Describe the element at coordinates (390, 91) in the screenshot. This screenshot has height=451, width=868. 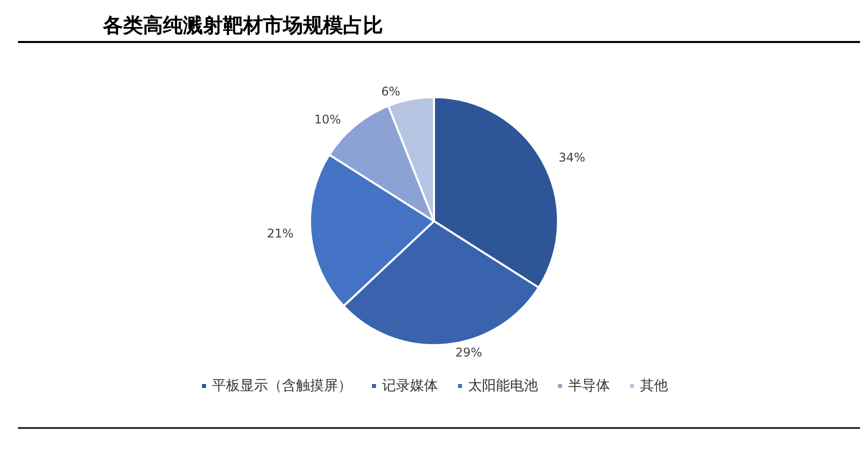
I see `data-label: 6%` at that location.